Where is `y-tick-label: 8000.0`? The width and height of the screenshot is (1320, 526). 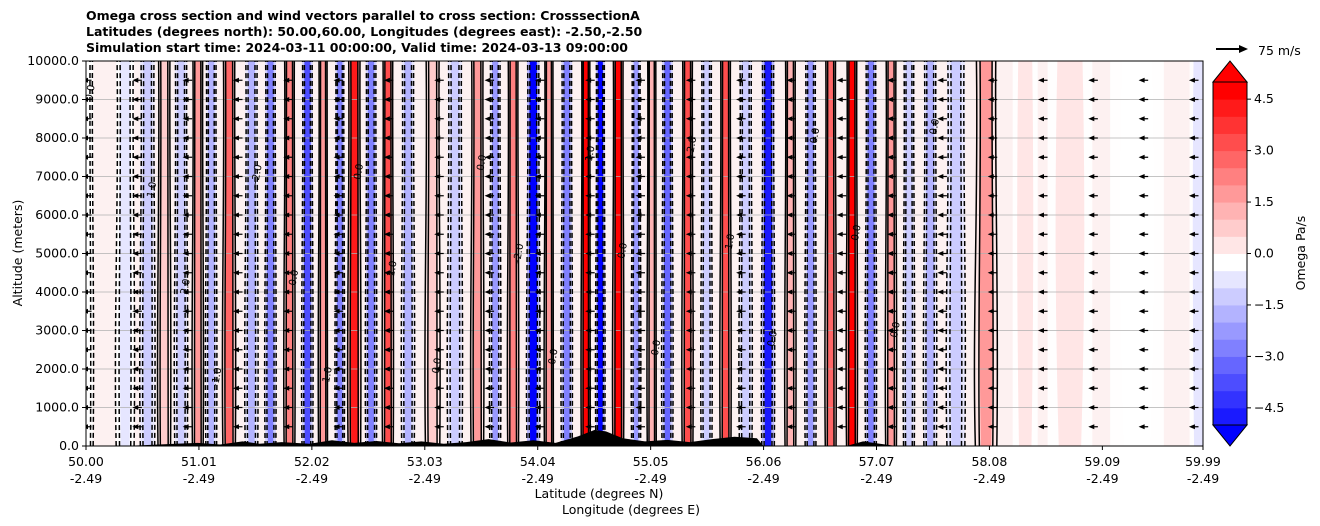 y-tick-label: 8000.0 is located at coordinates (57, 137).